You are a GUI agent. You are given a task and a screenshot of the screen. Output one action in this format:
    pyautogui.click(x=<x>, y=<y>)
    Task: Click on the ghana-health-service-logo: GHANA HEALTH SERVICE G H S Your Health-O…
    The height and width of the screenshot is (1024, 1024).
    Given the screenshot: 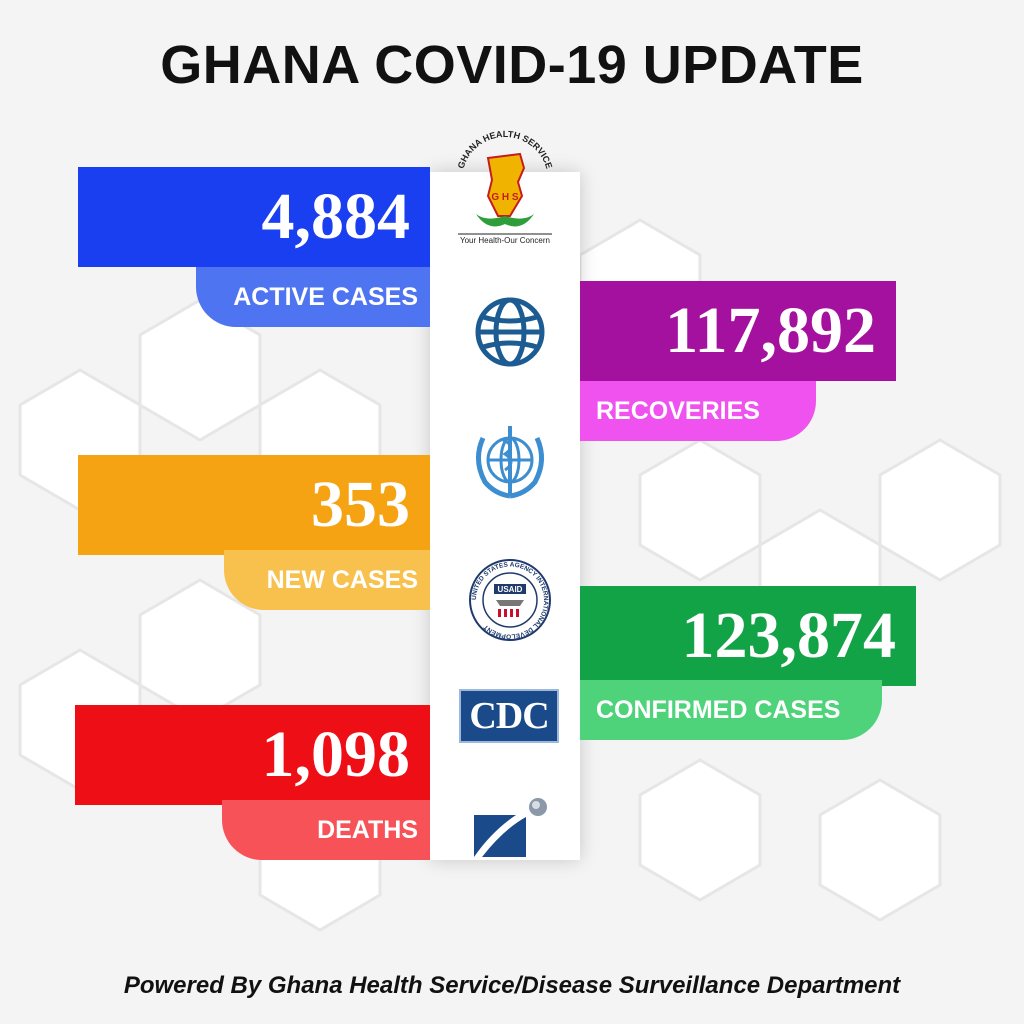 What is the action you would take?
    pyautogui.click(x=505, y=187)
    